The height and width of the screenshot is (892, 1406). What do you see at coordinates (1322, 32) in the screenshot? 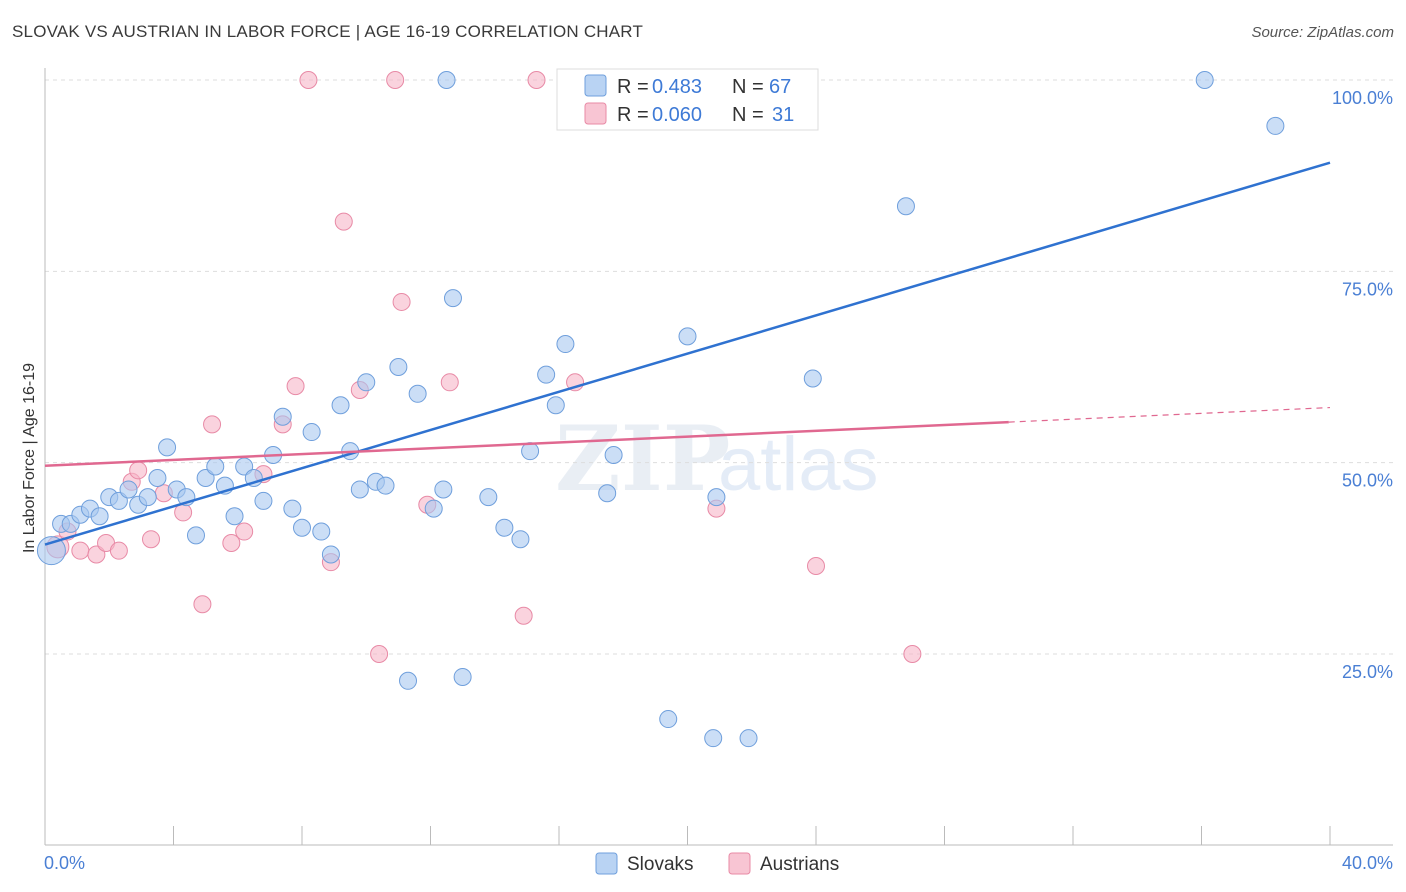
I see `source-label: Source: ZipAtlas.com` at bounding box center [1322, 32].